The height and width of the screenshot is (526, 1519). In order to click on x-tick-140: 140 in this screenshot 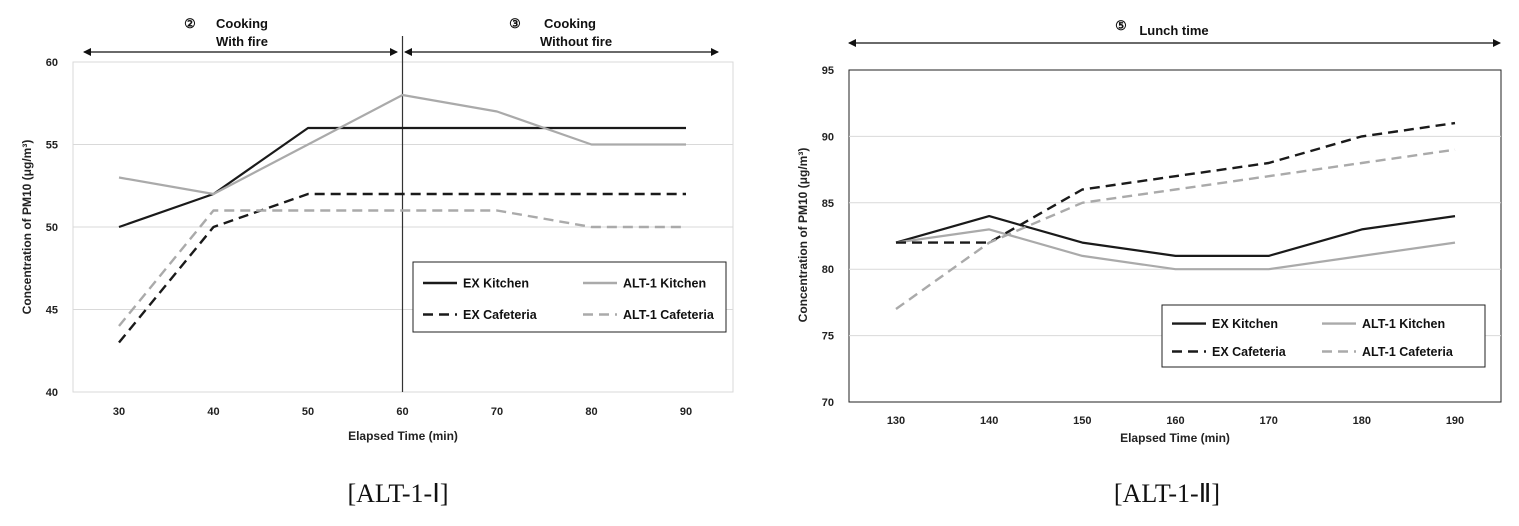, I will do `click(989, 421)`.